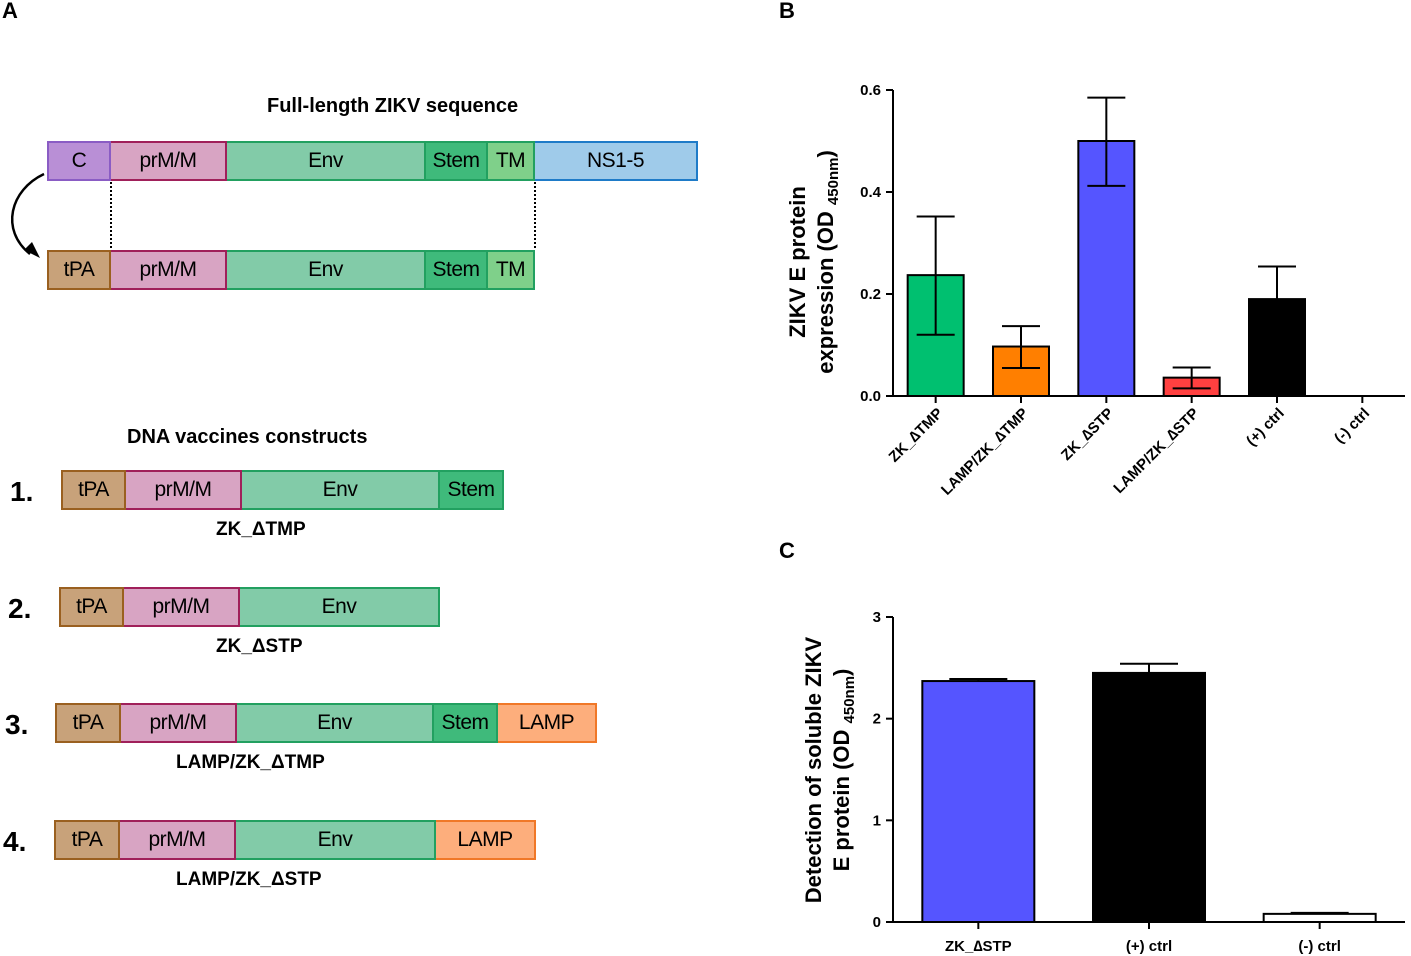 This screenshot has height=956, width=1411. Describe the element at coordinates (877, 617) in the screenshot. I see `y-tick-label: 3` at that location.